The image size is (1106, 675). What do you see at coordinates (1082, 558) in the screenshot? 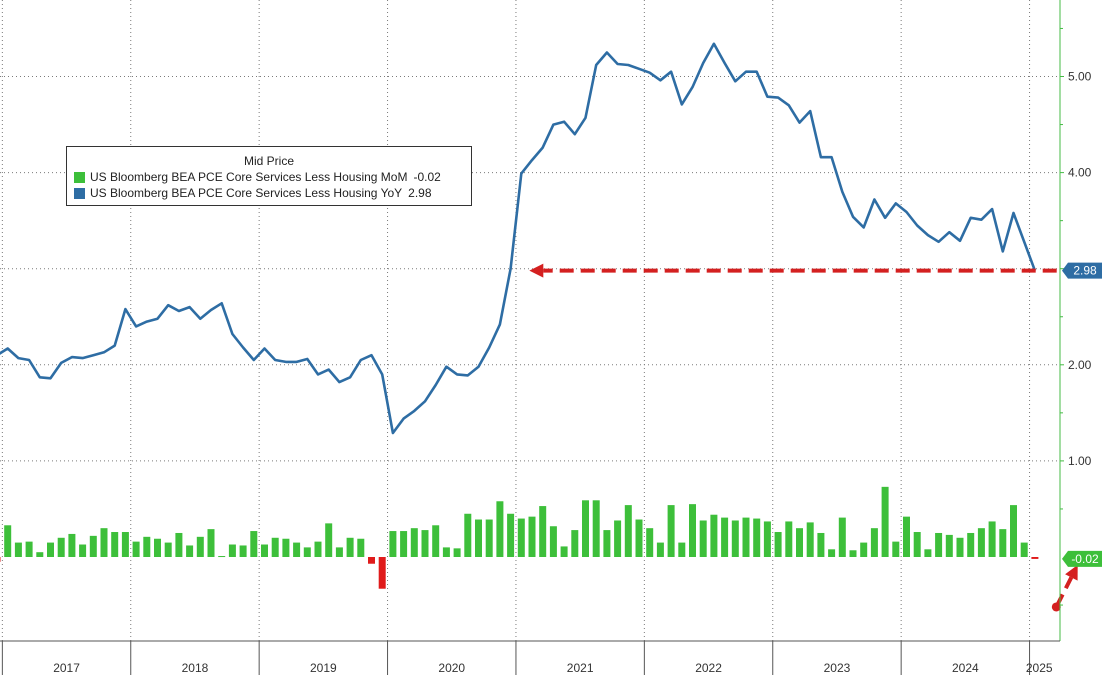
I see `mom-last-value-tag-bg` at bounding box center [1082, 558].